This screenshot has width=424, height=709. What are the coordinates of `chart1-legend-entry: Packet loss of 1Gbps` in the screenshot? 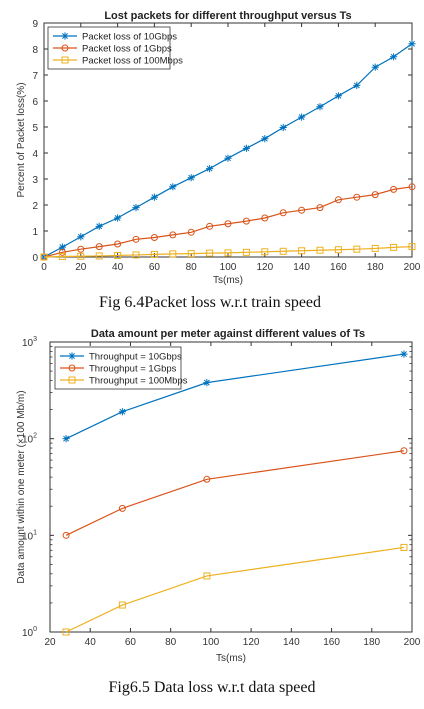 It's located at (112, 49).